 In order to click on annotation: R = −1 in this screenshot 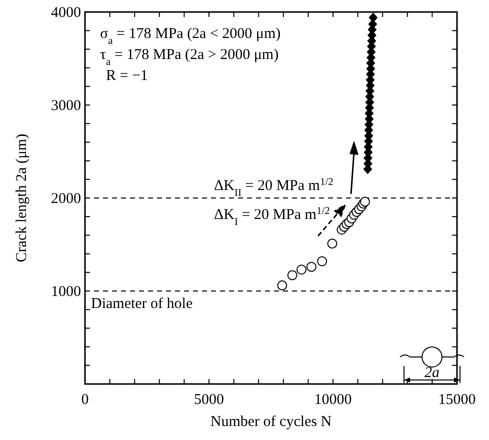, I will do `click(127, 76)`.